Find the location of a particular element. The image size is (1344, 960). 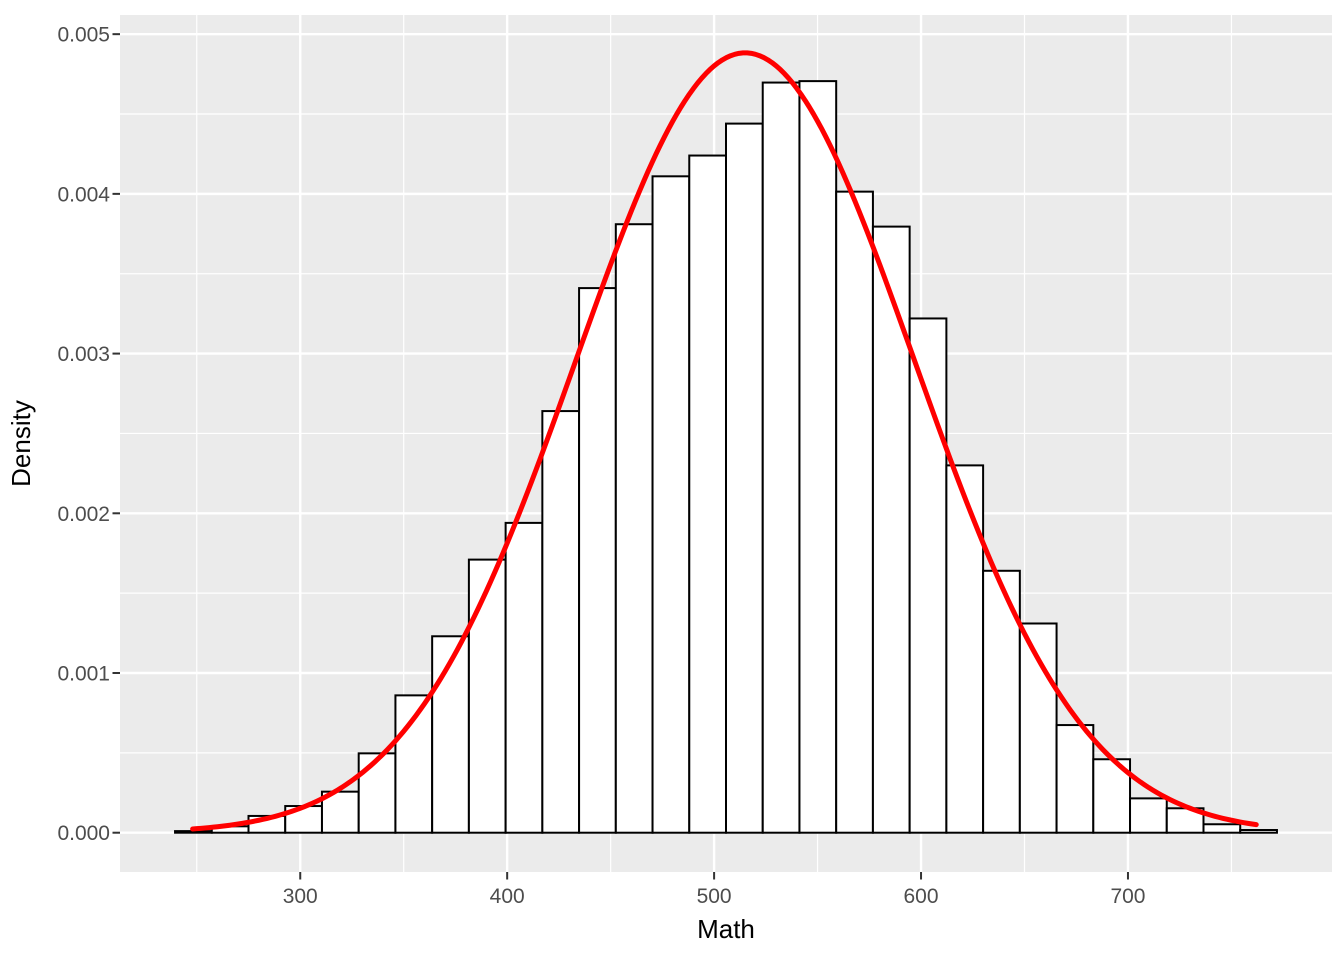

y-tick-label: 0.002 is located at coordinates (83, 514).